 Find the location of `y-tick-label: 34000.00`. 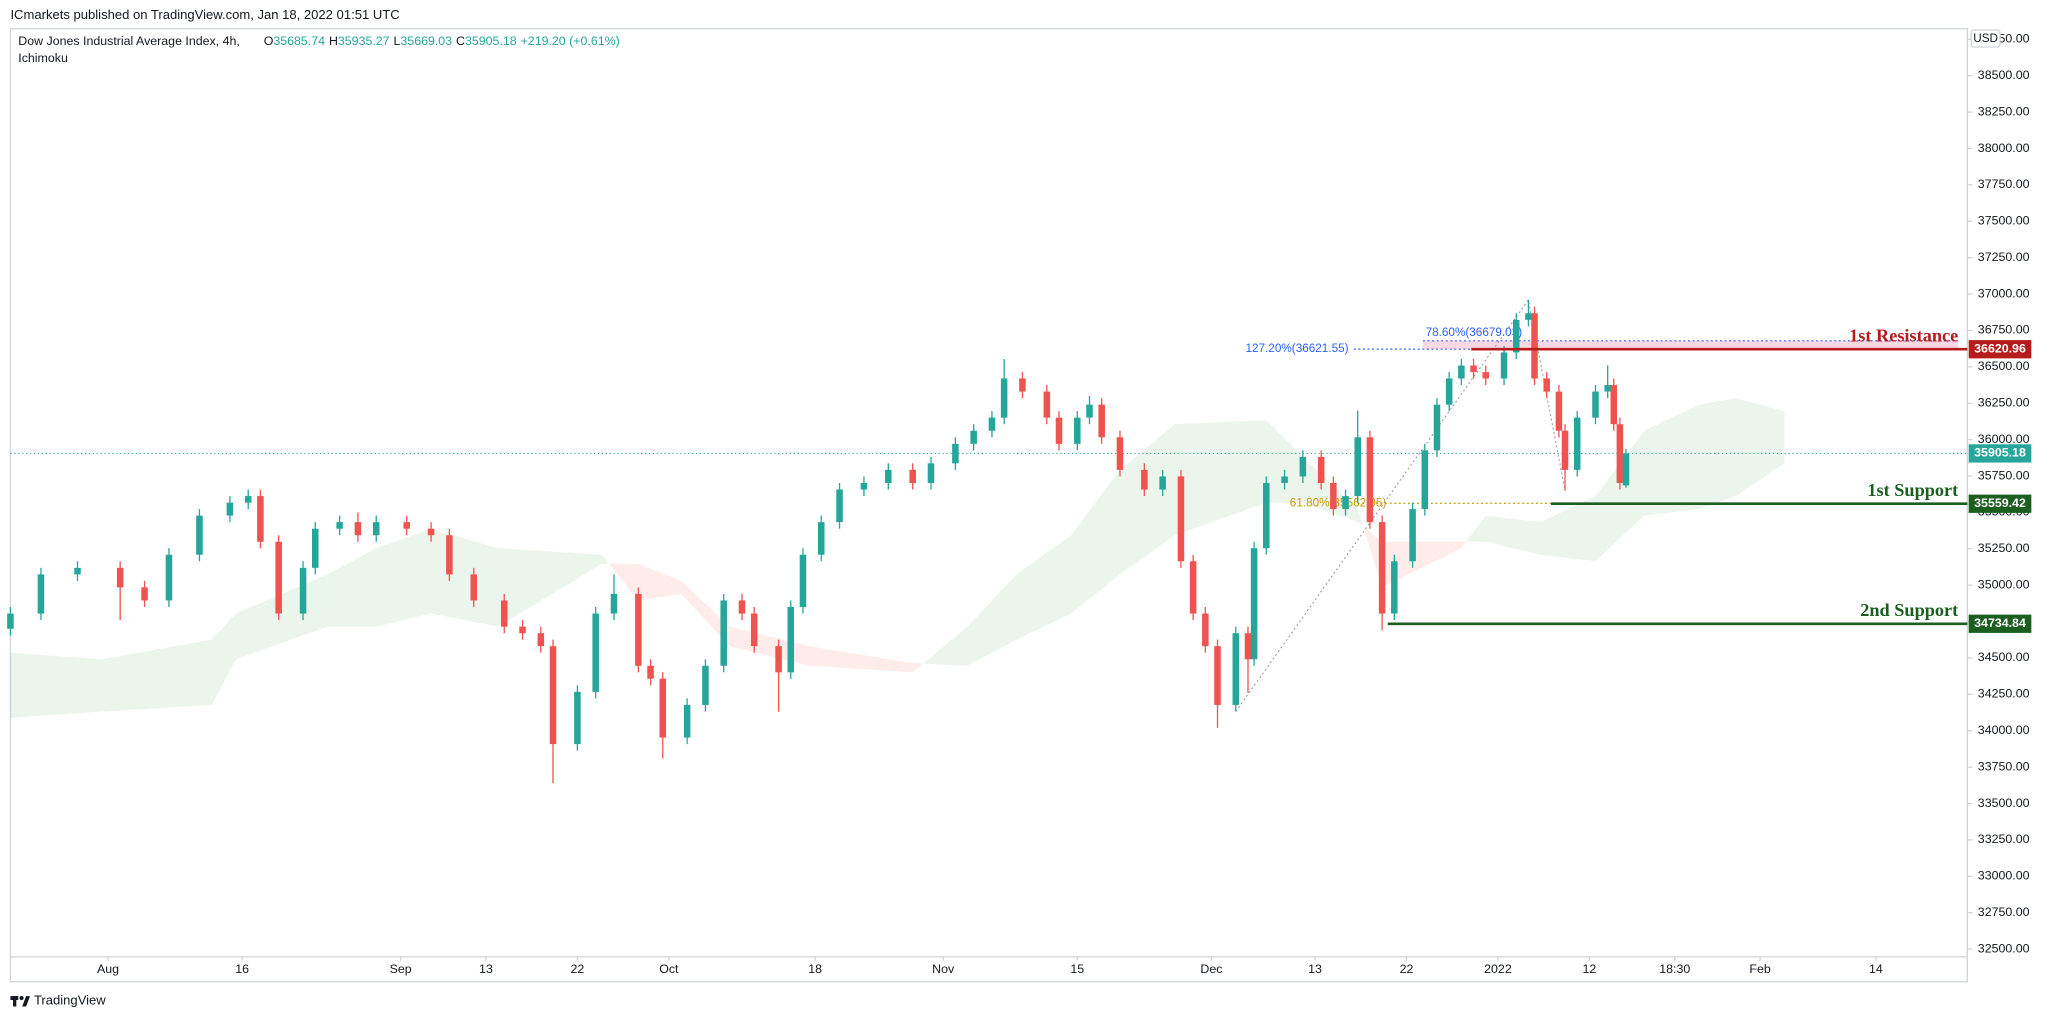

y-tick-label: 34000.00 is located at coordinates (2004, 730).